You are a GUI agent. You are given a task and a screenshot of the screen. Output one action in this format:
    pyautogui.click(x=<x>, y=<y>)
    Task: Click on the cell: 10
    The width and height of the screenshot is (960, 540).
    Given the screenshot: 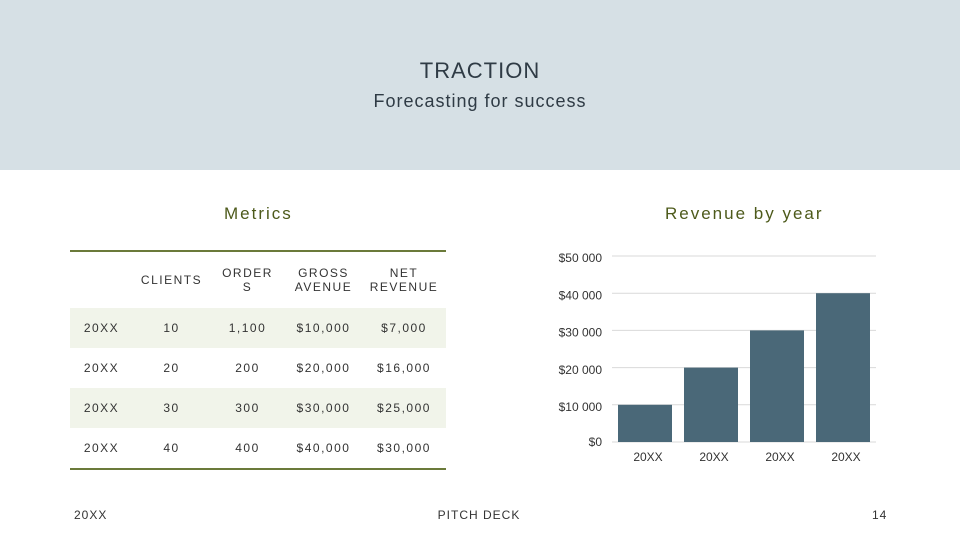 What is the action you would take?
    pyautogui.click(x=171, y=328)
    